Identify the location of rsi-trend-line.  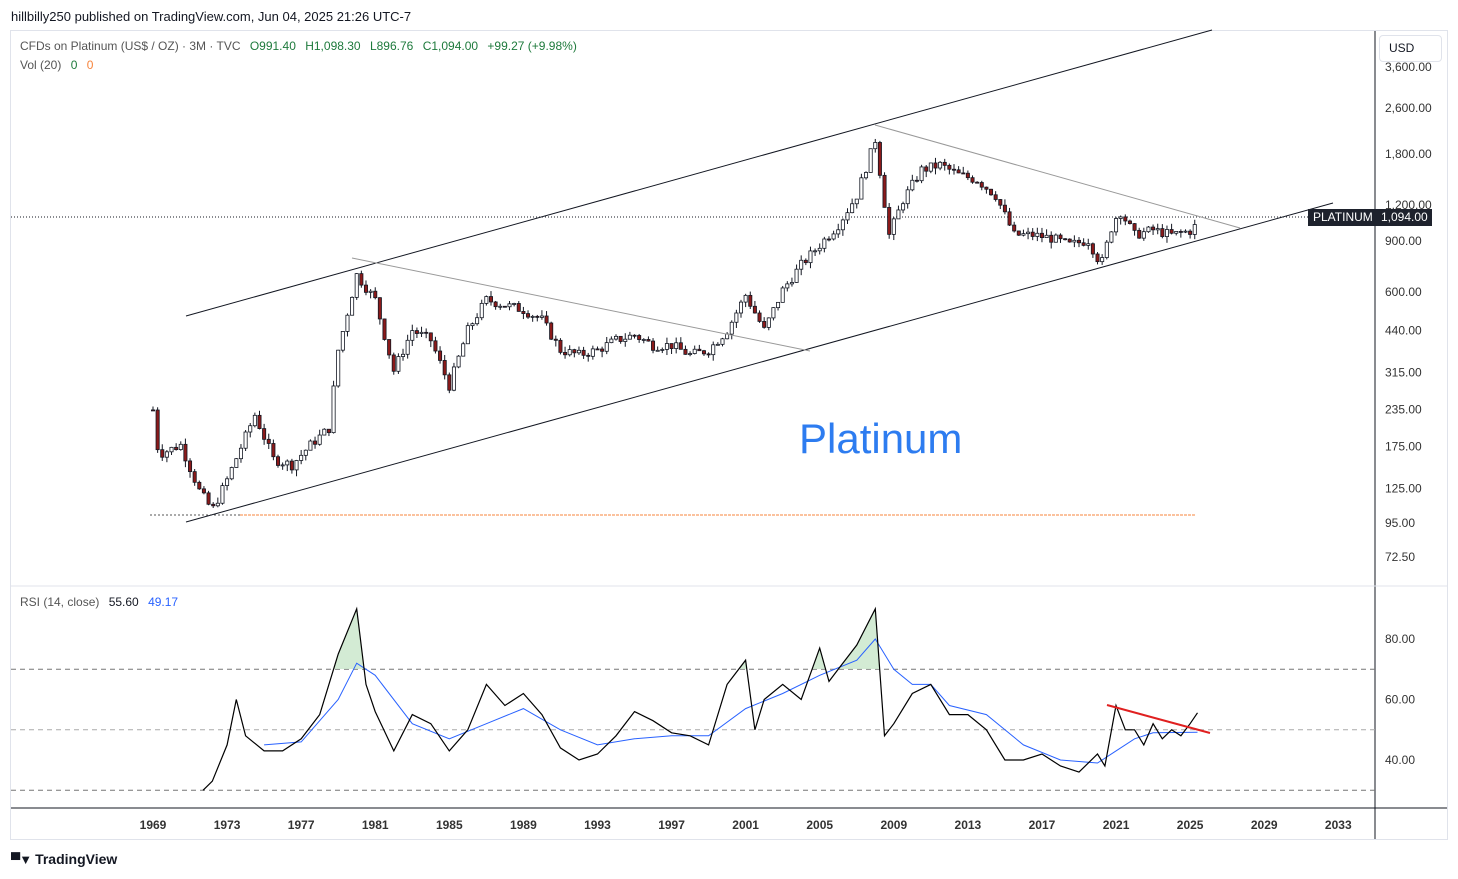
(1158, 719).